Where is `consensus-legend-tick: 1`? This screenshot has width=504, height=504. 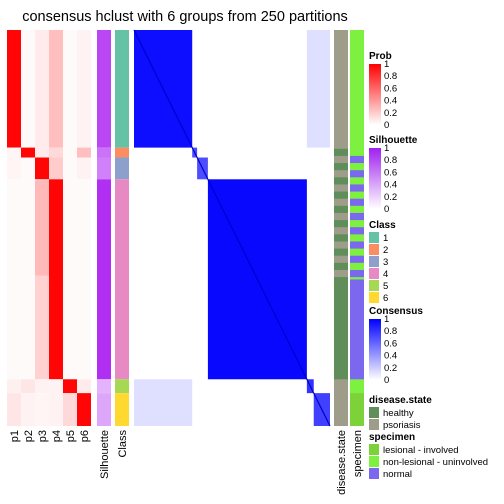 consensus-legend-tick: 1 is located at coordinates (386, 319).